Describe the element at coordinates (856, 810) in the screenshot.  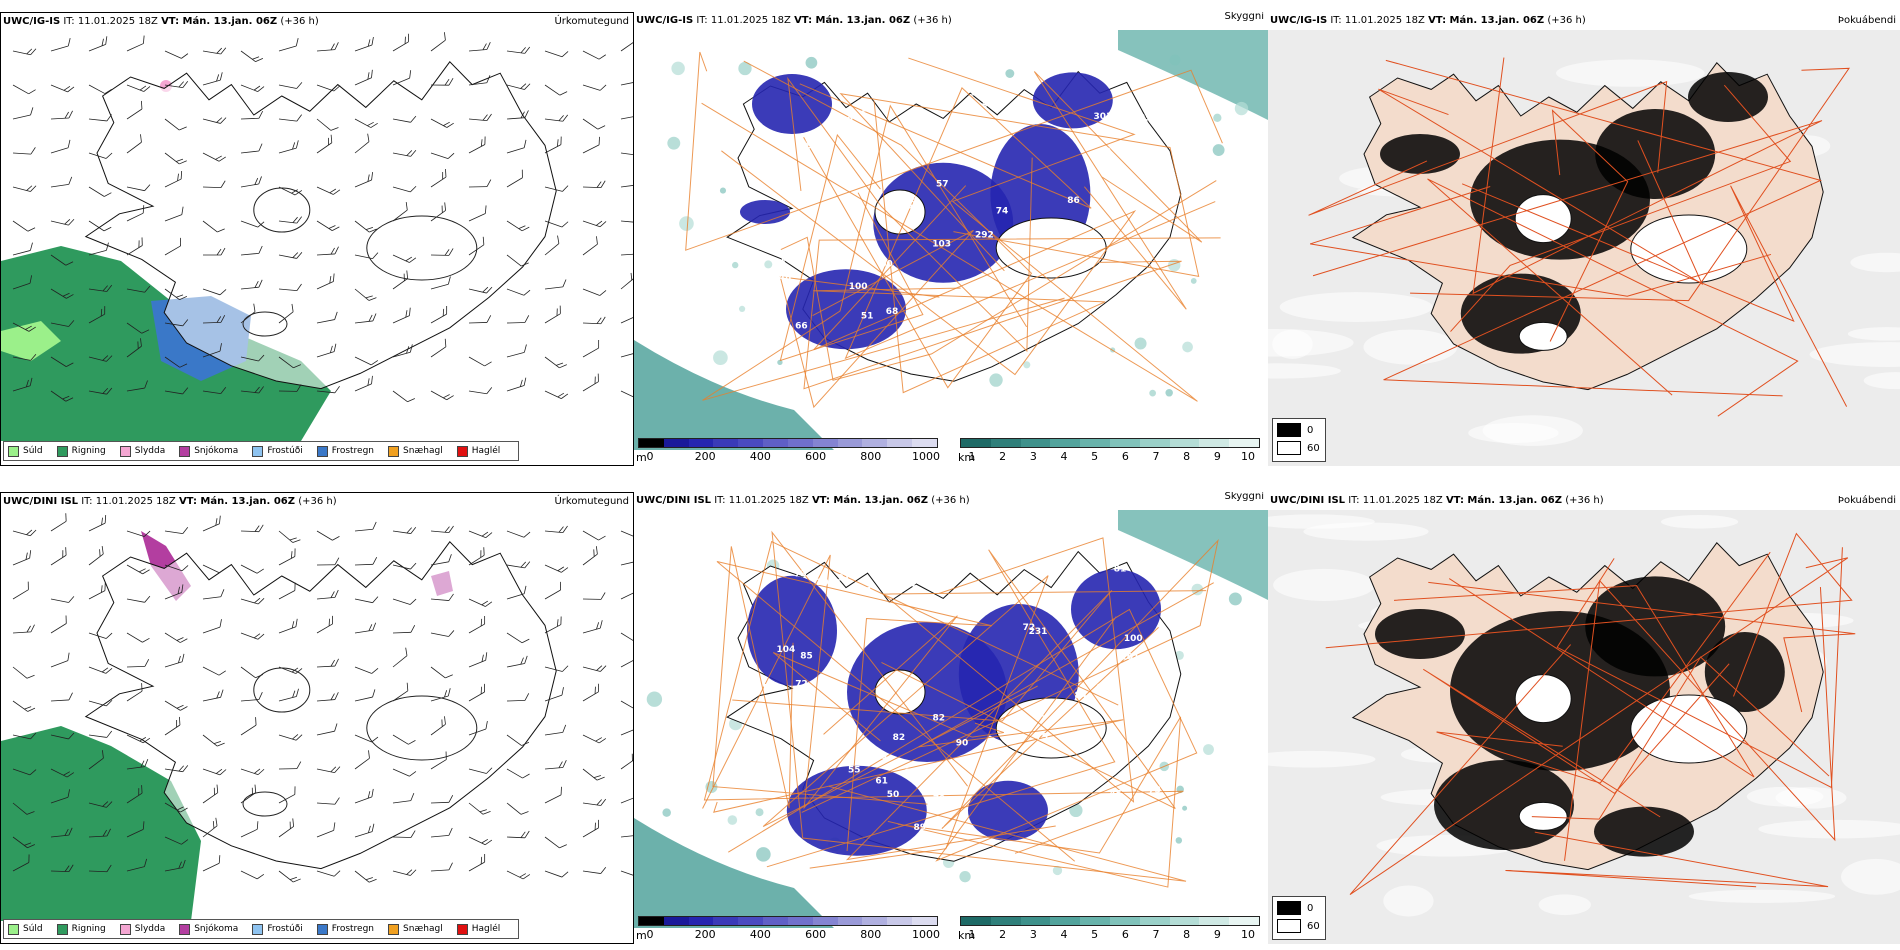
I see `cloud-base-area` at that location.